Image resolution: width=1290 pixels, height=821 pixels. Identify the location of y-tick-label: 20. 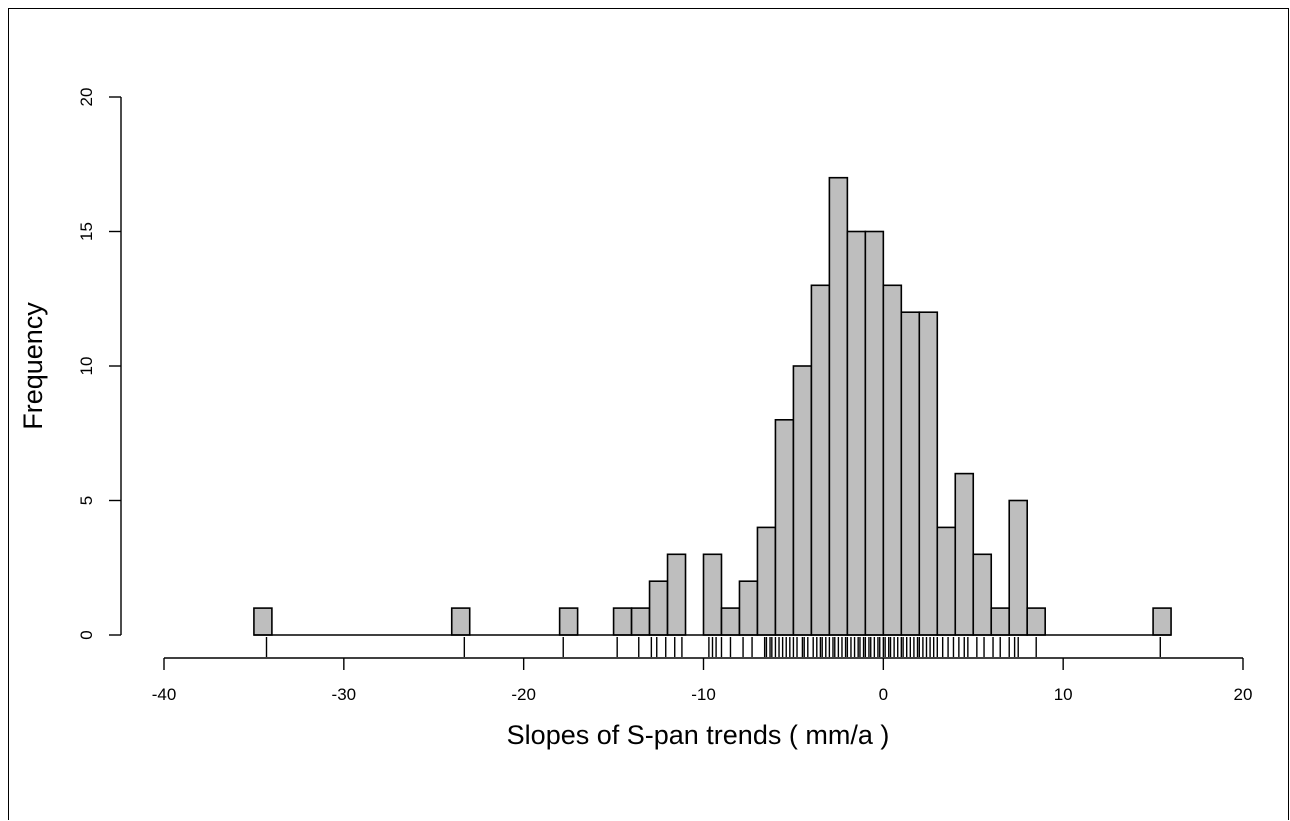
(86, 97).